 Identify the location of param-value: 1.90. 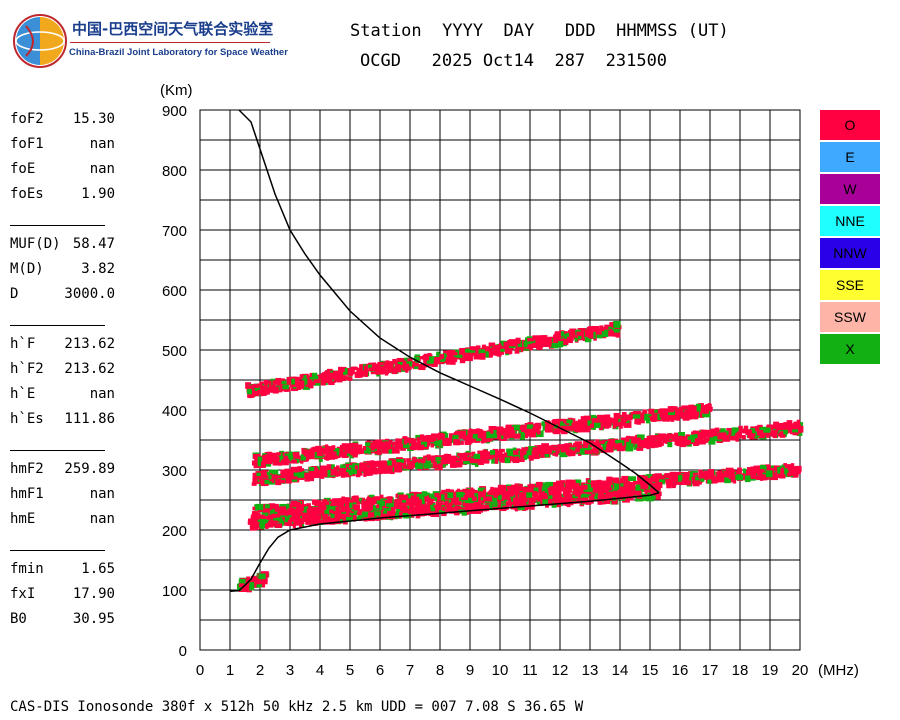
(98, 194).